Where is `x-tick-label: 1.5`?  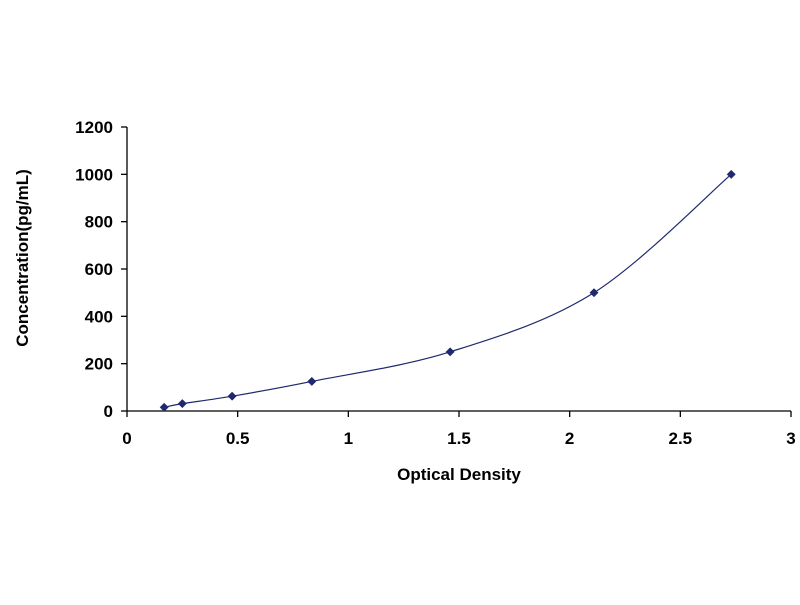 x-tick-label: 1.5 is located at coordinates (459, 438).